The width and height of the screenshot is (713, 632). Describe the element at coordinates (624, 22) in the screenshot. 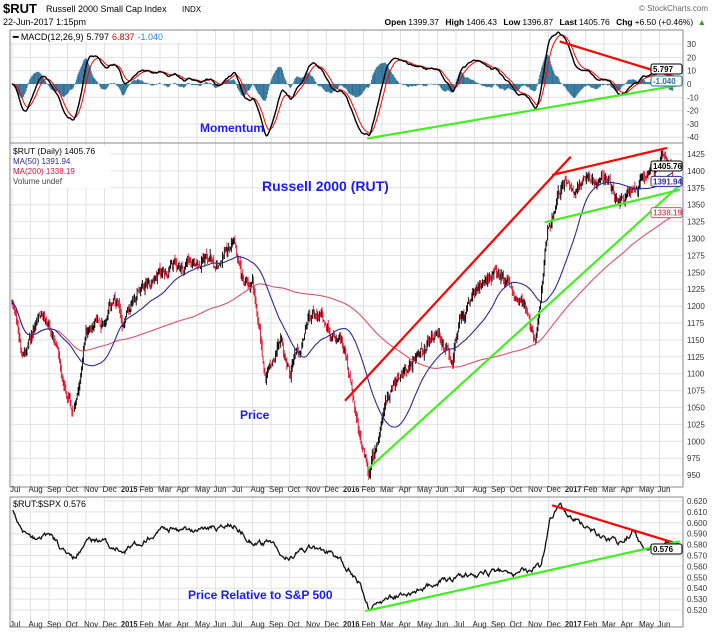

I see `chg-label: Chg` at that location.